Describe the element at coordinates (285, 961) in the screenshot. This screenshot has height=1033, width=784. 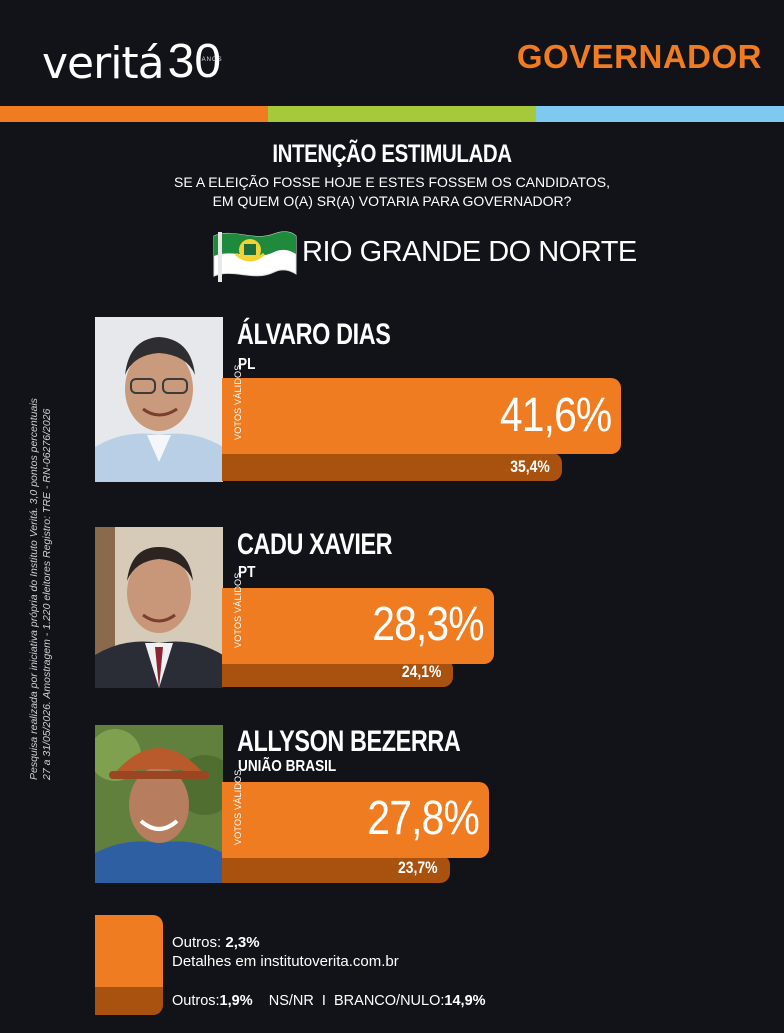
I see `details-link: Detalhes em institutoverita.com.br` at that location.